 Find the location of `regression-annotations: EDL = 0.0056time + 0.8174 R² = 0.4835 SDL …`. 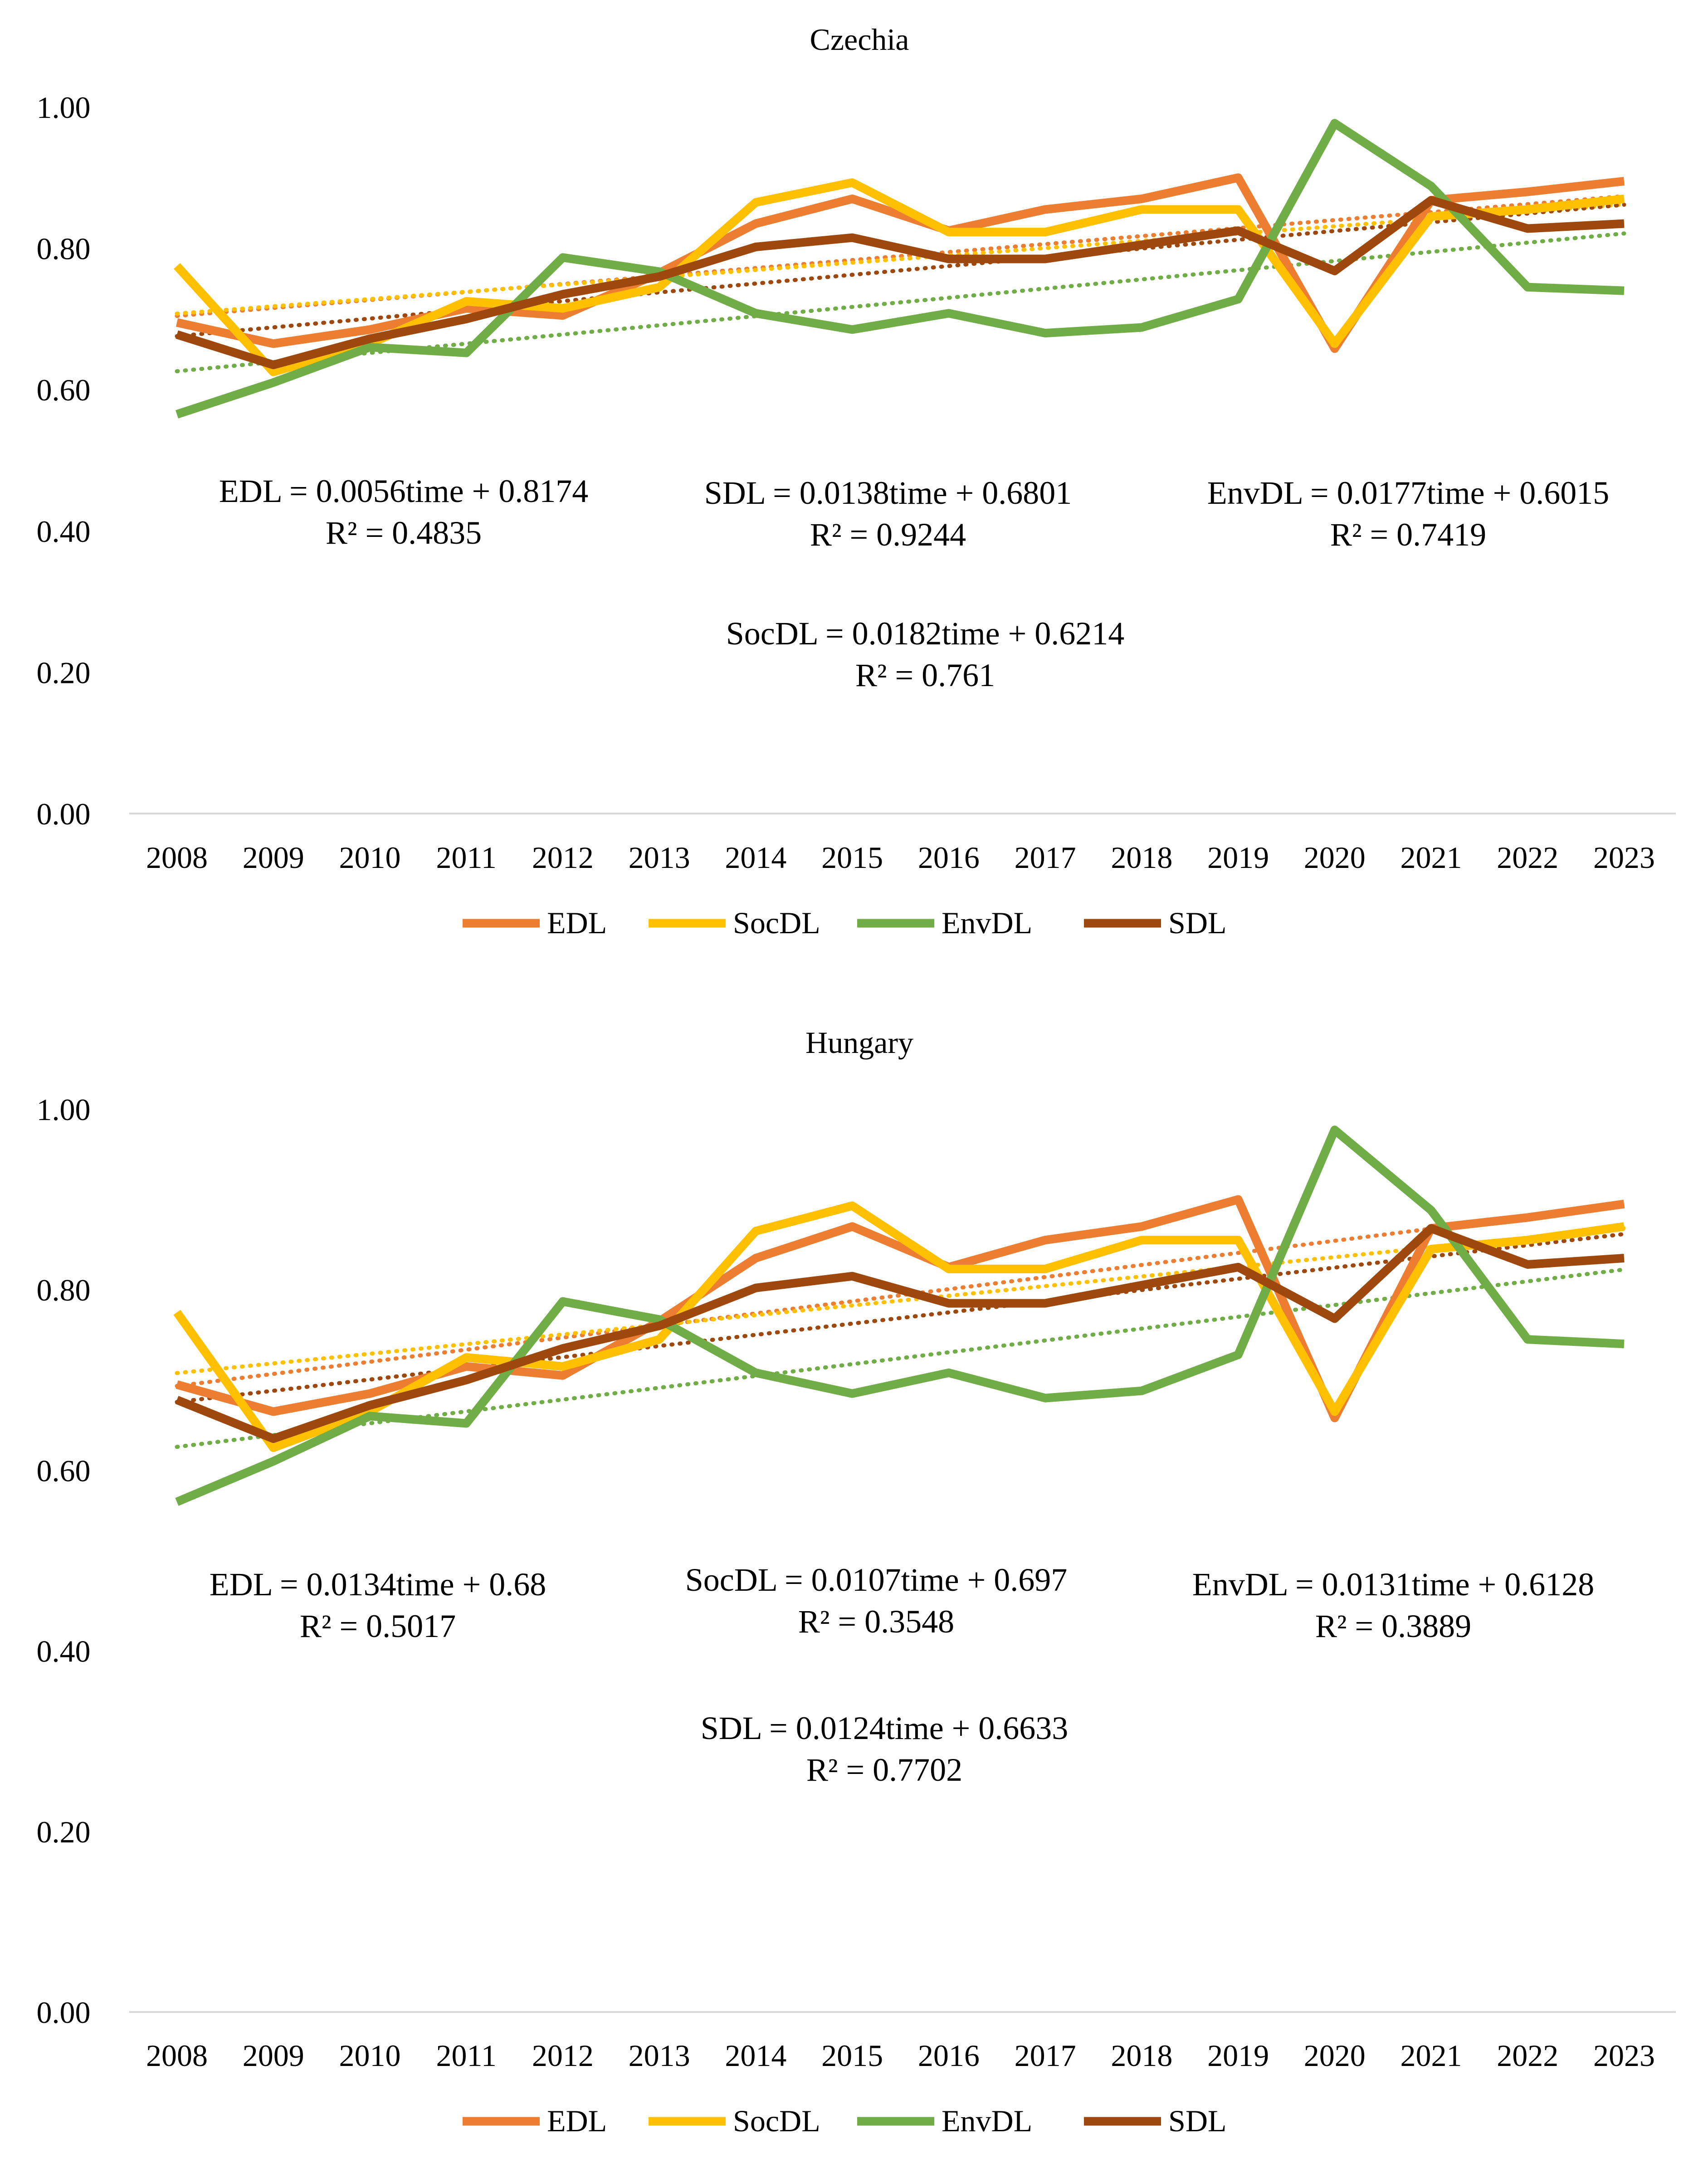

regression-annotations: EDL = 0.0056time + 0.8174 R² = 0.4835 SDL … is located at coordinates (914, 583).